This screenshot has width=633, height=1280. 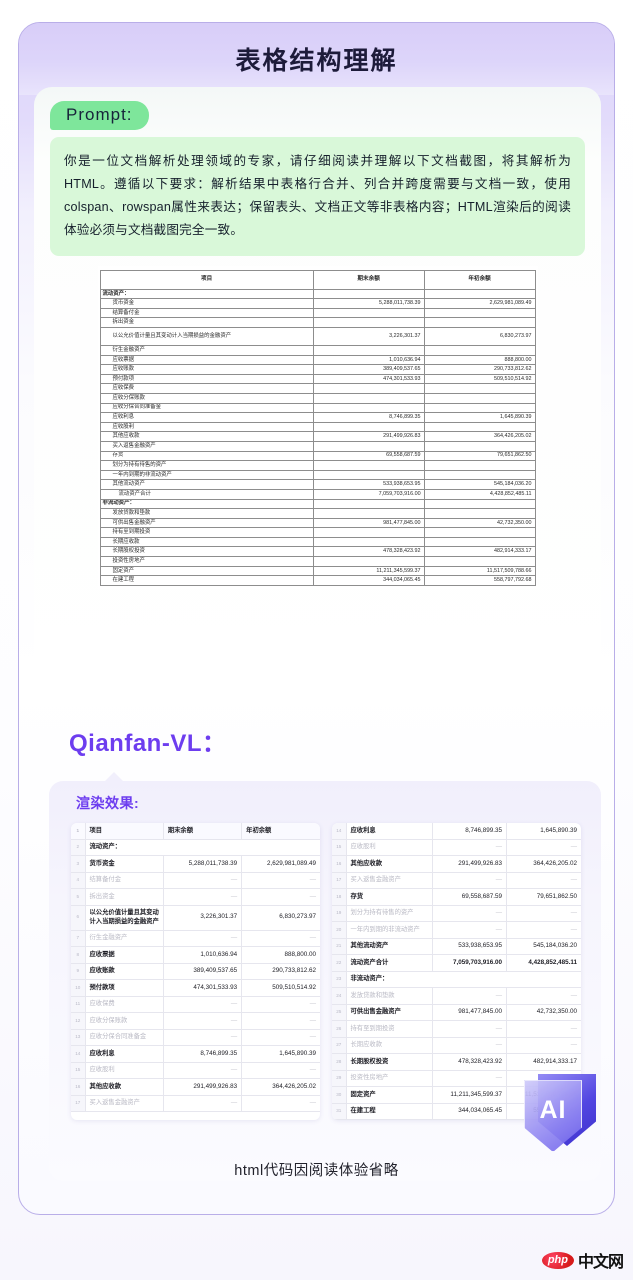 I want to click on rendered-cell-ending: 389,409,537.65, so click(x=203, y=971).